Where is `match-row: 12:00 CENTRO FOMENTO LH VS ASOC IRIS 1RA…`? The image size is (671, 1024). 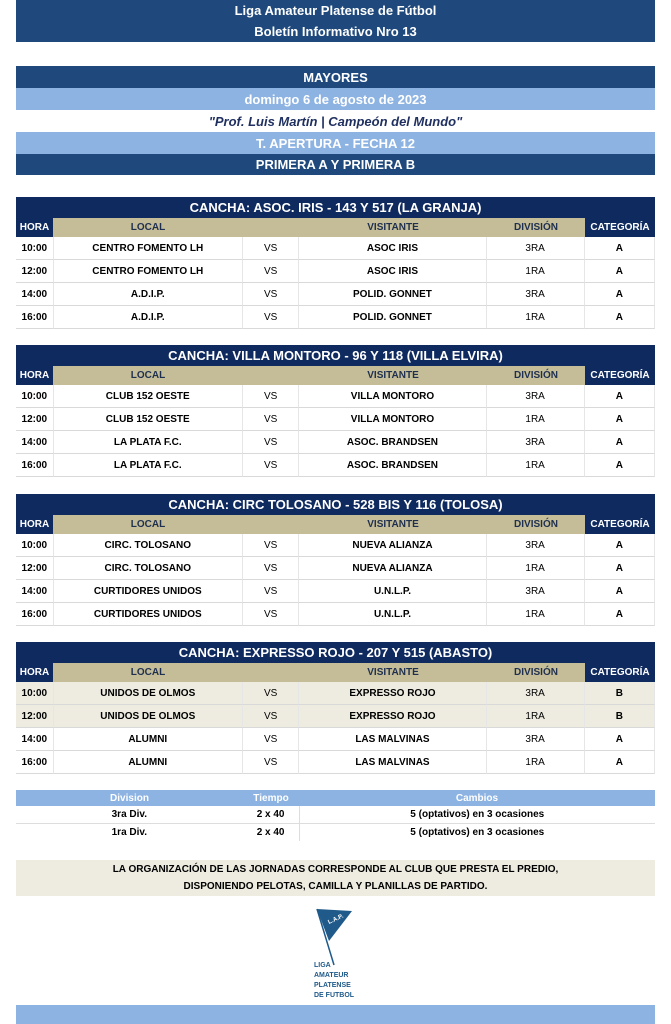 match-row: 12:00 CENTRO FOMENTO LH VS ASOC IRIS 1RA… is located at coordinates (335, 271).